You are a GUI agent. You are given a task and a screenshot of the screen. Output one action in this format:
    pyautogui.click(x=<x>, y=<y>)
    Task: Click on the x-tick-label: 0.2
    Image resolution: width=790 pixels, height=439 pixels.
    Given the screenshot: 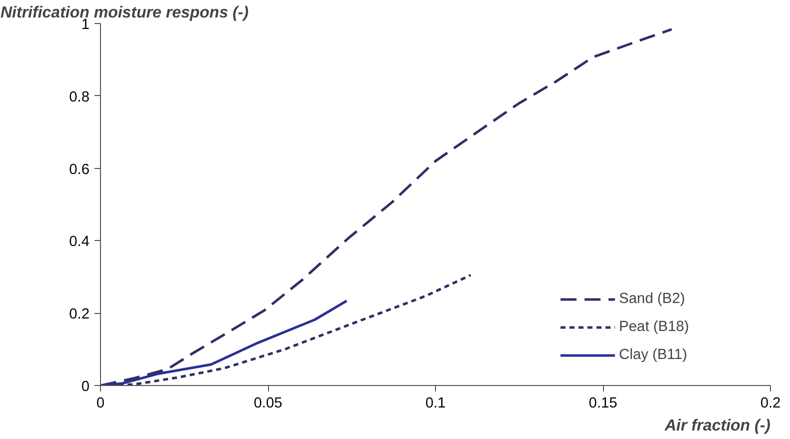 What is the action you would take?
    pyautogui.click(x=770, y=404)
    